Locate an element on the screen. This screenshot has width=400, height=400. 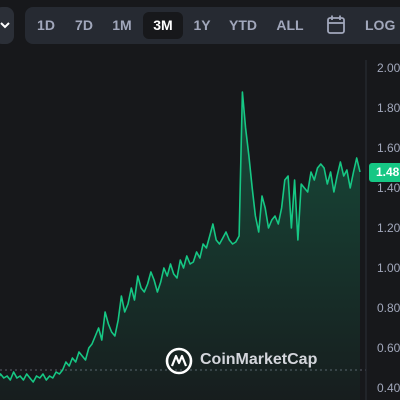
chevron-down-icon is located at coordinates (5, 25).